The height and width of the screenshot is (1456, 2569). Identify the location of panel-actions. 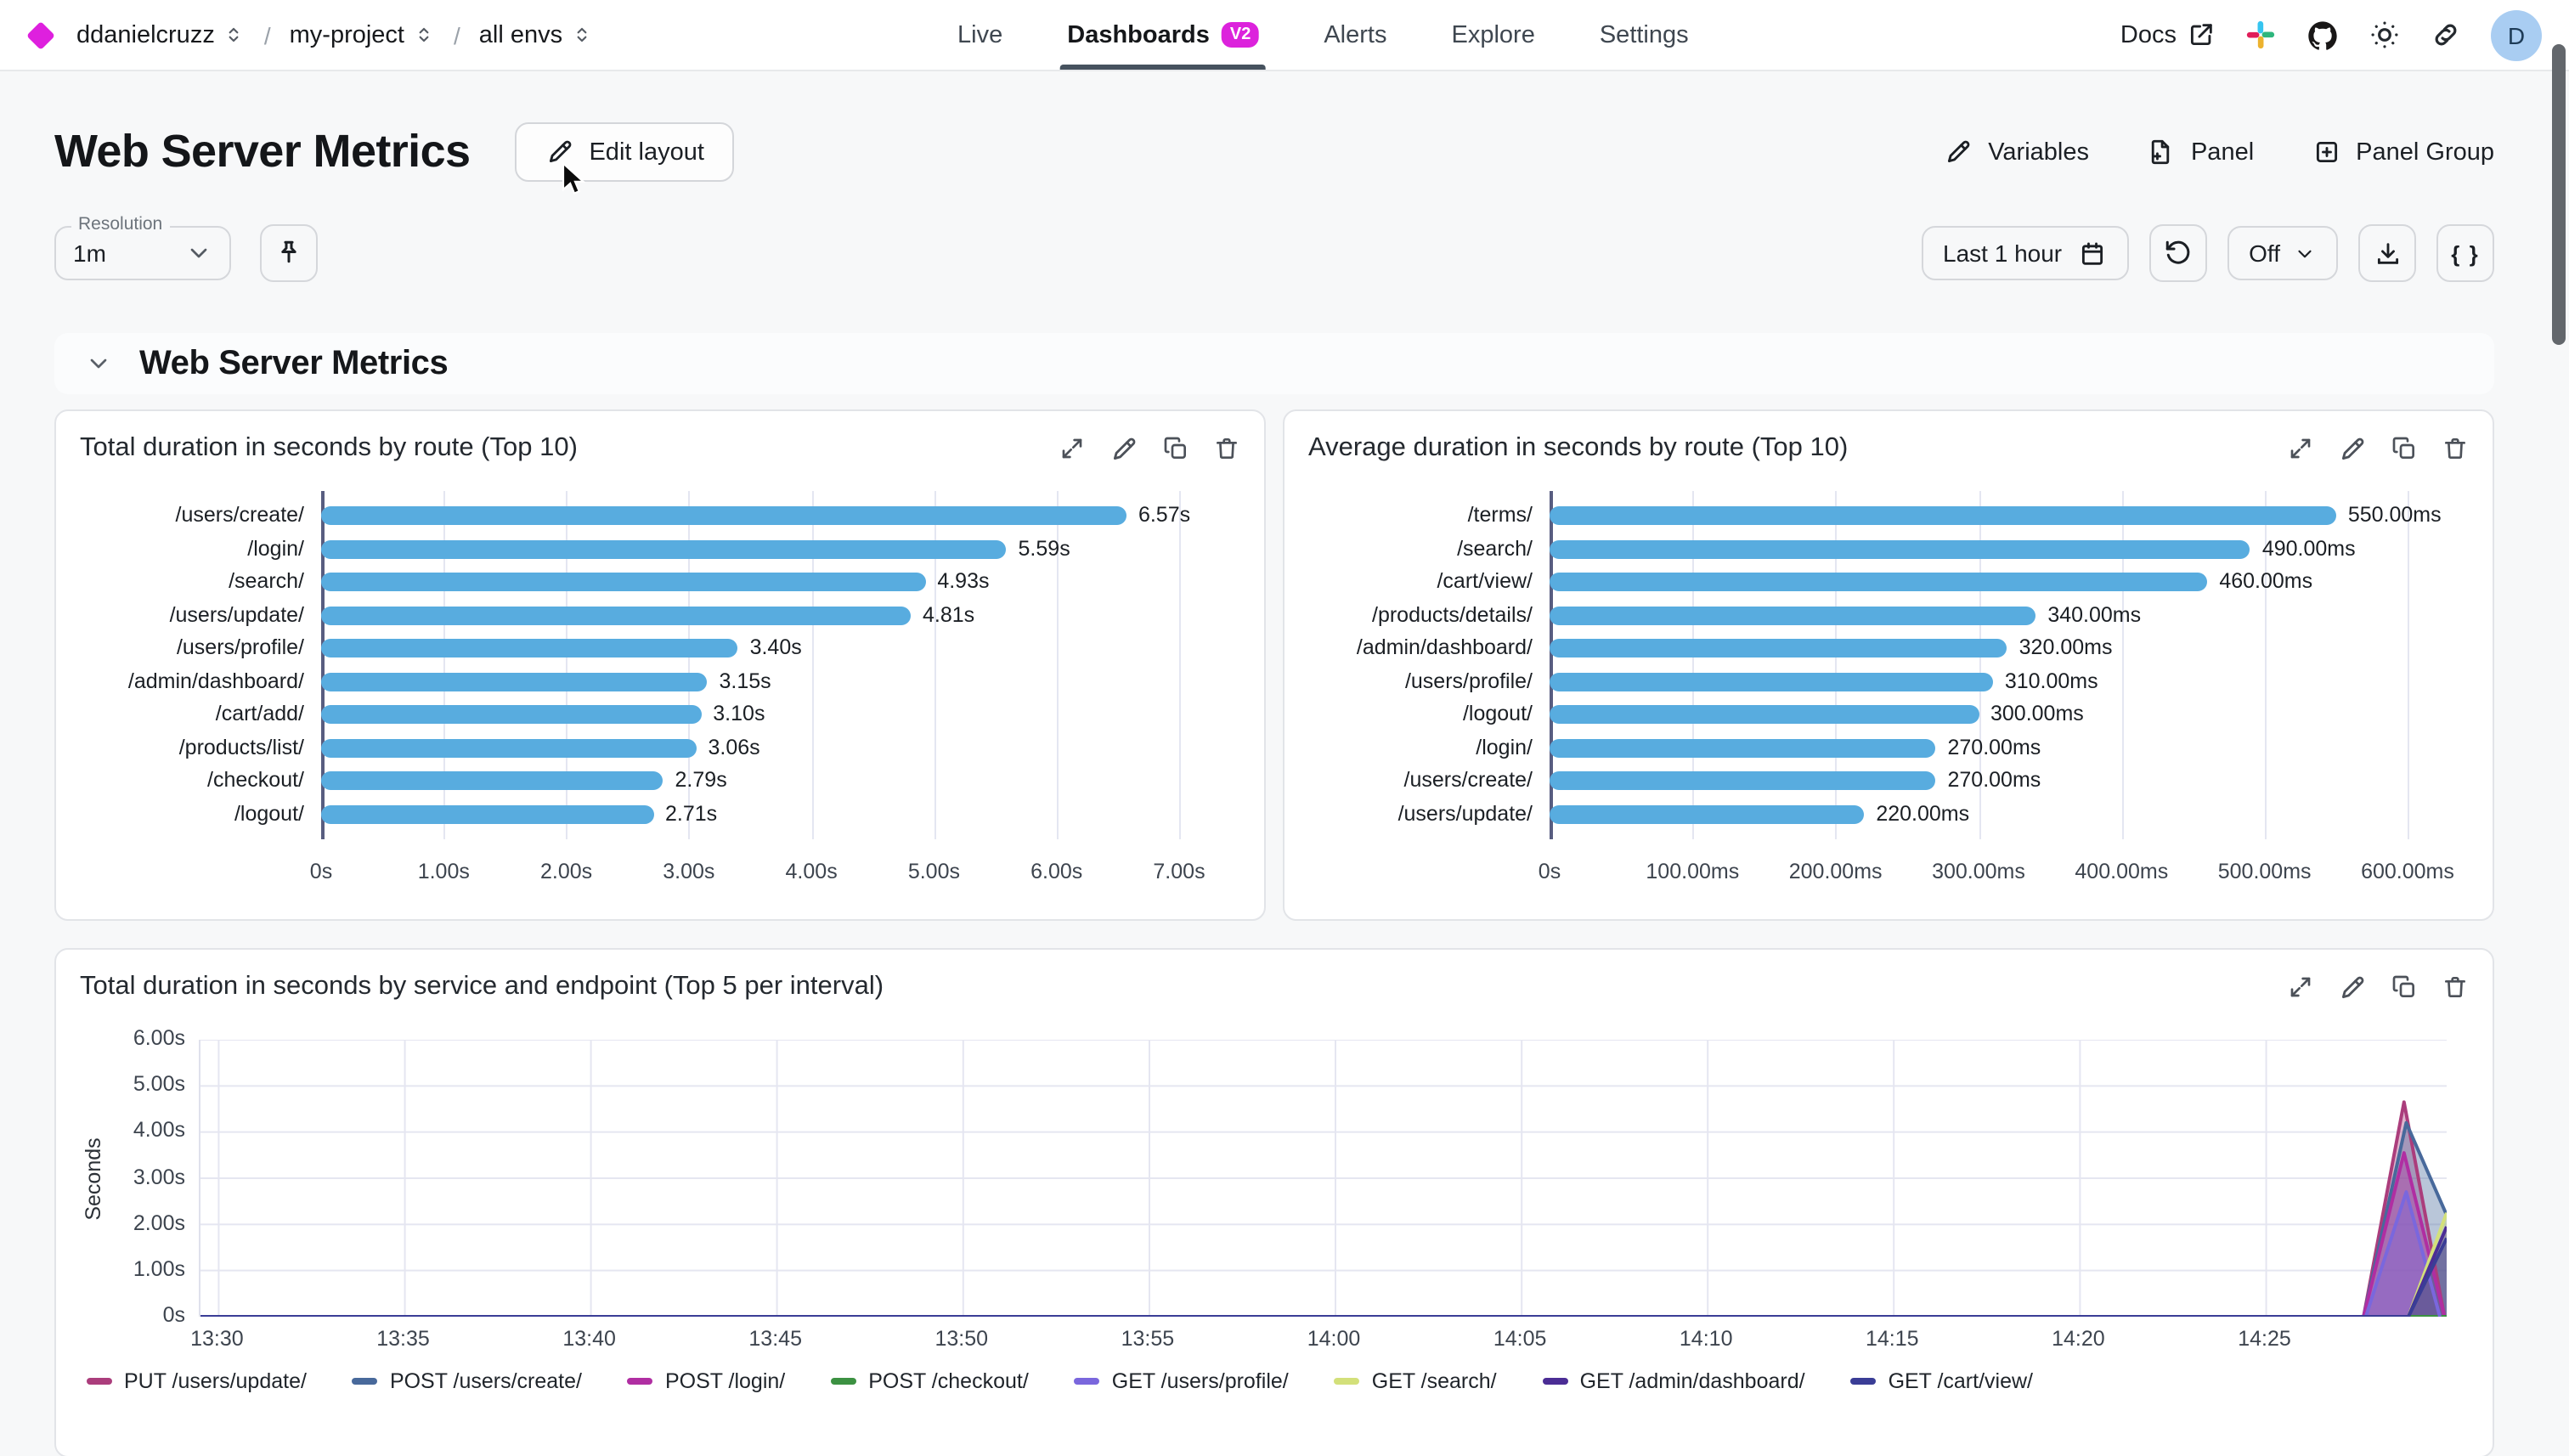
(2378, 988).